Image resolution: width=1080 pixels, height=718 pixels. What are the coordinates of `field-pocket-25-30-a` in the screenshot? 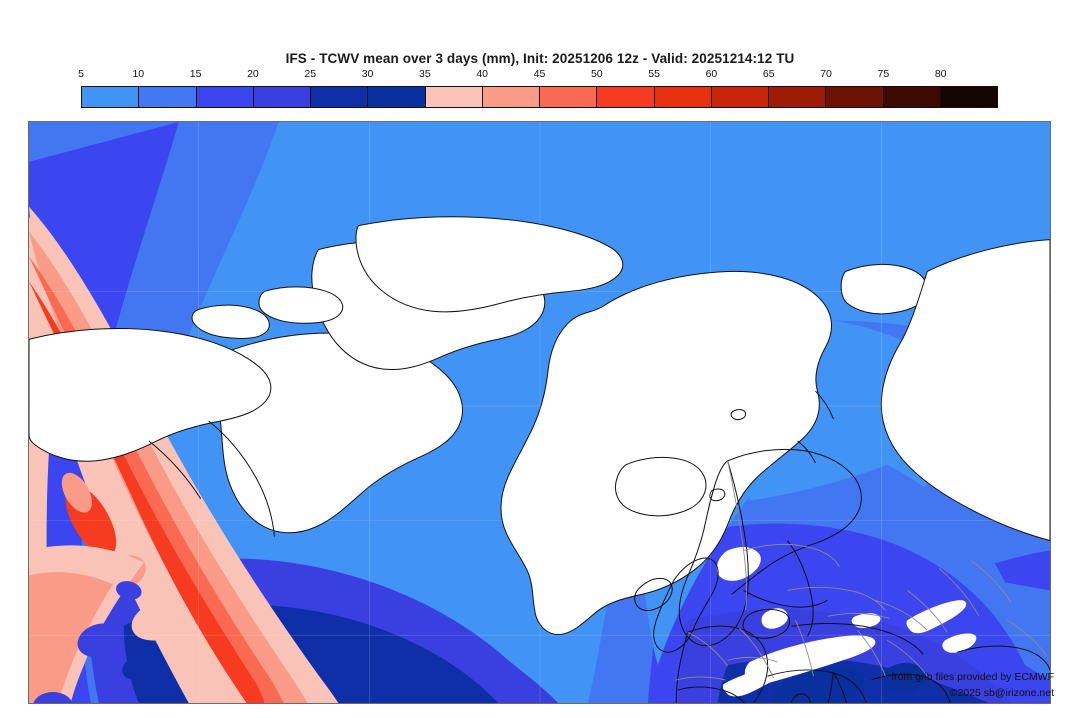 It's located at (99, 640).